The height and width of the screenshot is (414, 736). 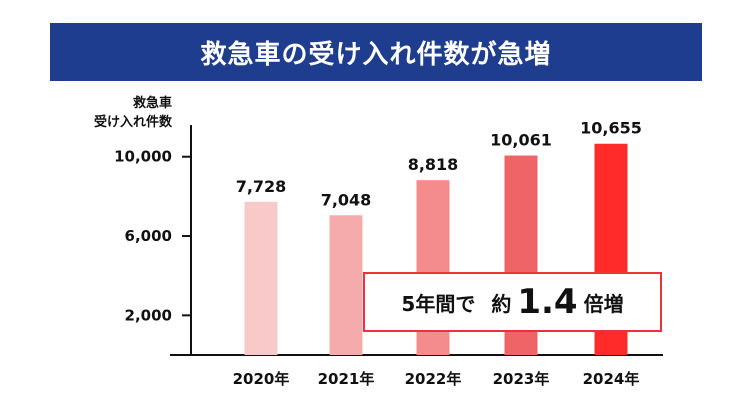 What do you see at coordinates (346, 379) in the screenshot?
I see `x-tick-label: 2021年` at bounding box center [346, 379].